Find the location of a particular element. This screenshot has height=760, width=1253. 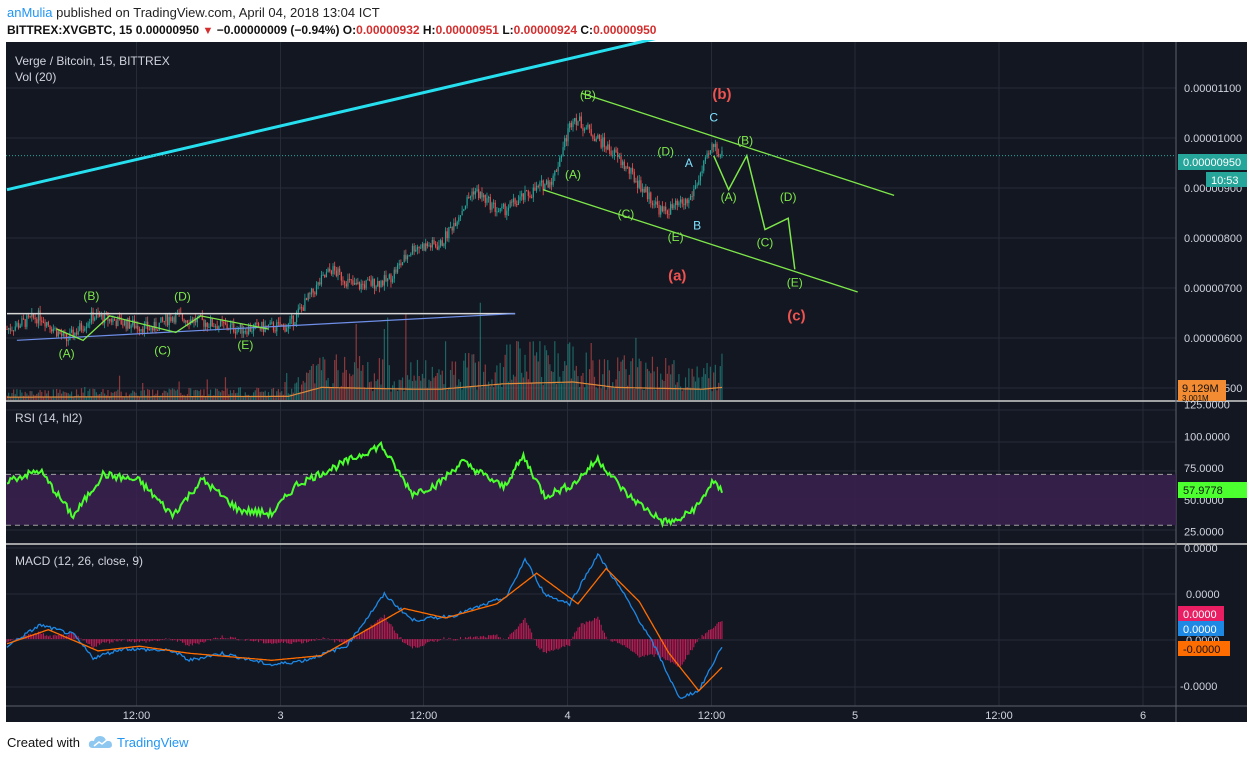

high-value: 0.00000951 is located at coordinates (467, 30).